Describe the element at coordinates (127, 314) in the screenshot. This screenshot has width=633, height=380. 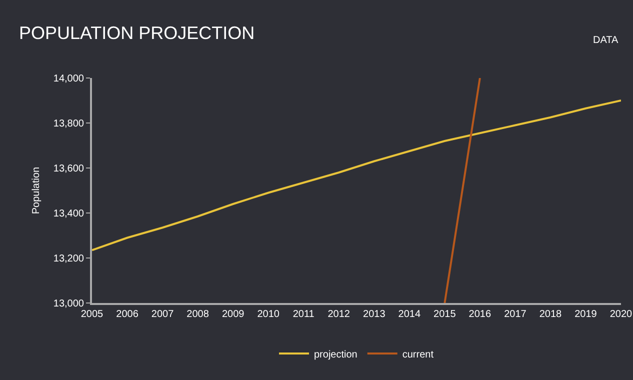
I see `x-tick-label: 2006` at that location.